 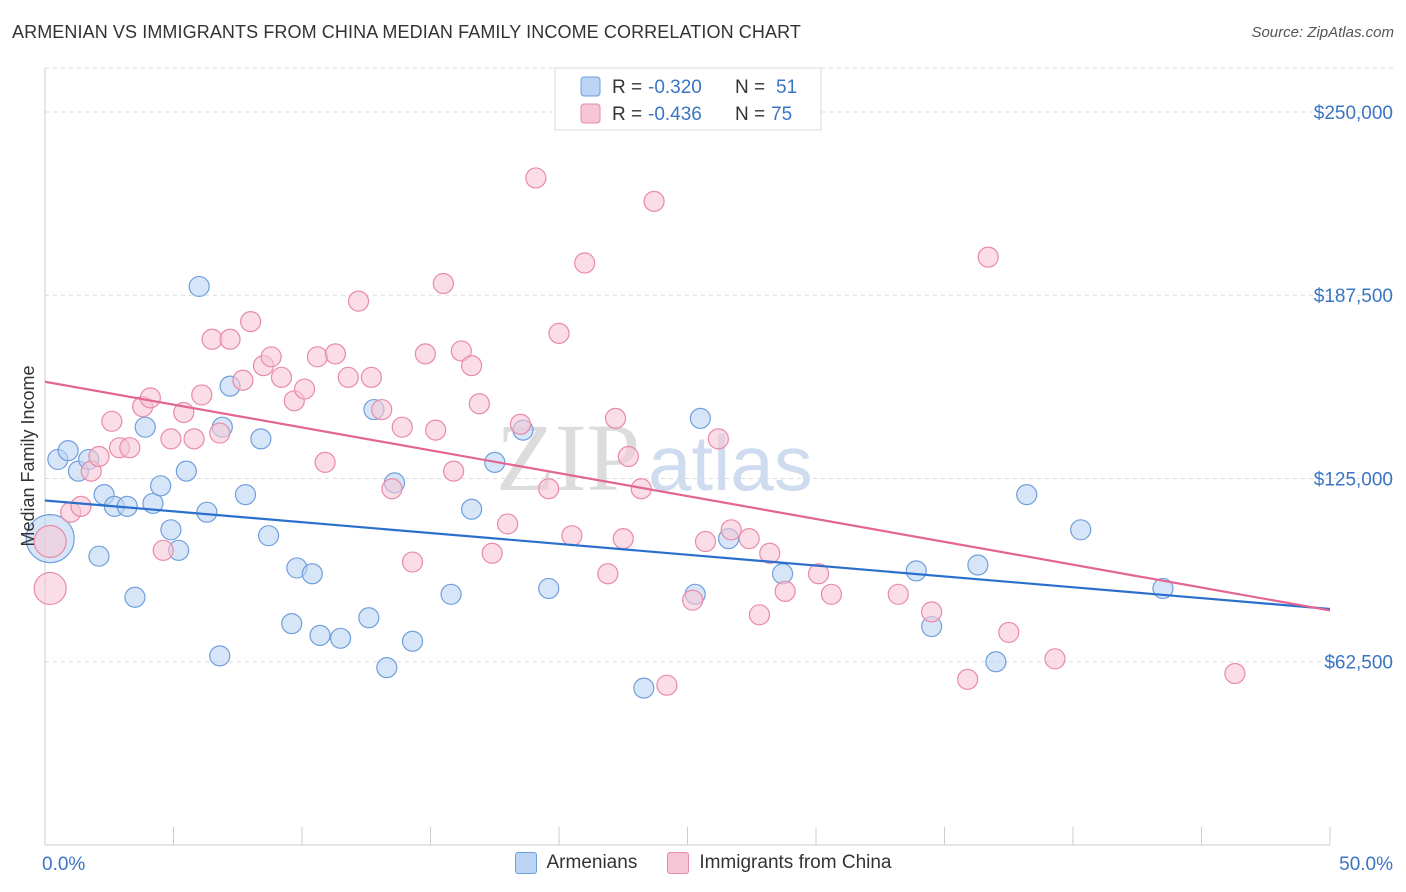 I want to click on legend-r-value-china: -0.436, so click(x=675, y=114).